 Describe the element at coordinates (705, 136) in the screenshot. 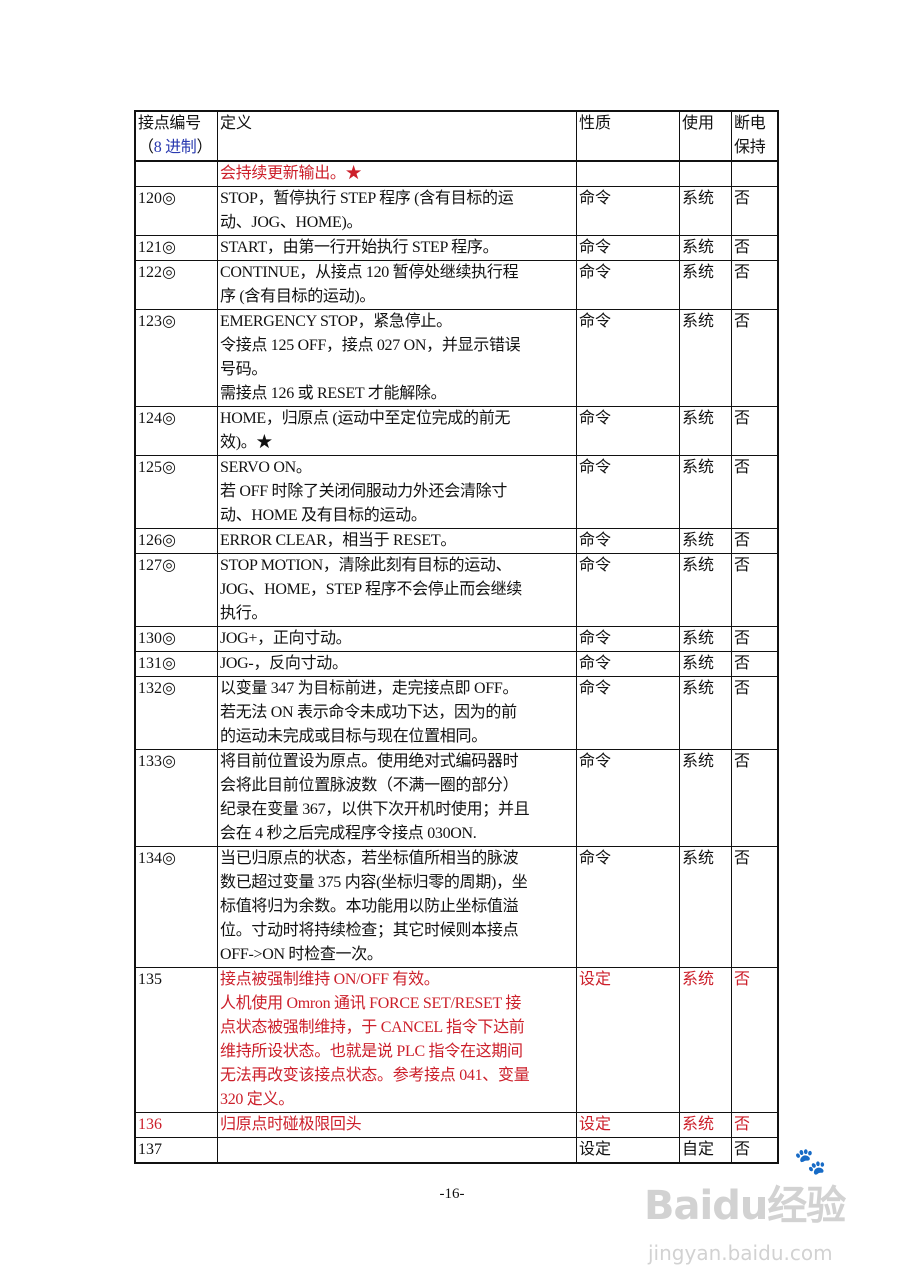

I see `header-use: 使用` at that location.